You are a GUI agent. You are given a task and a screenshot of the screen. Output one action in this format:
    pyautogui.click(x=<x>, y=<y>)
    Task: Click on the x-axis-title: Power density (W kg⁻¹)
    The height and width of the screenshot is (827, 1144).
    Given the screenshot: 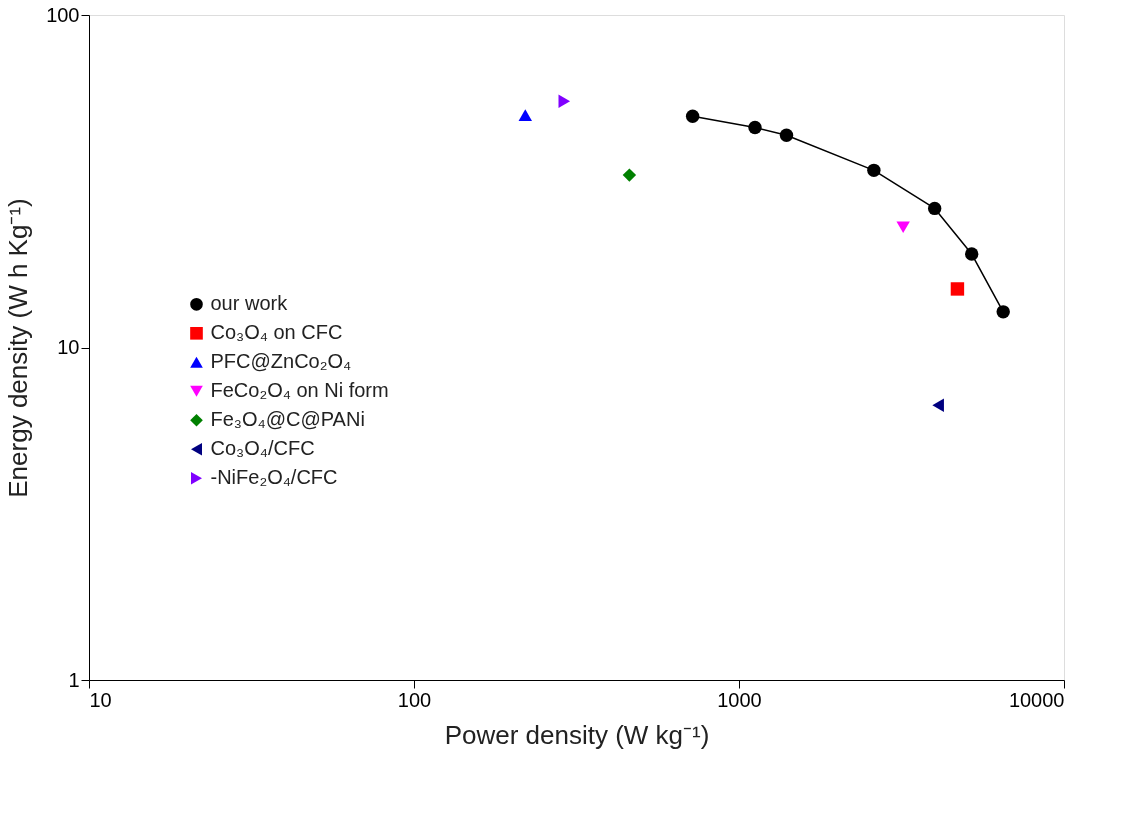 What is the action you would take?
    pyautogui.click(x=577, y=734)
    